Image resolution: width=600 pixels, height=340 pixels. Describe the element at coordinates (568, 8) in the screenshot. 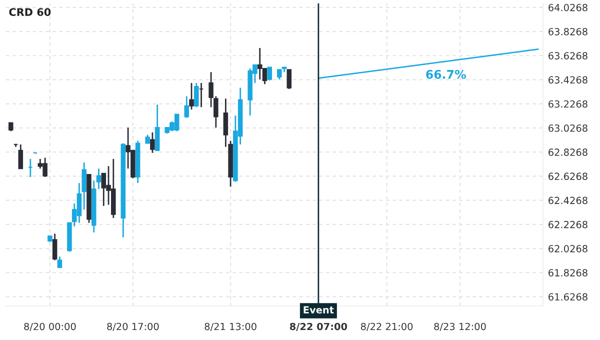

I see `y-tick-label: 64.0268` at that location.